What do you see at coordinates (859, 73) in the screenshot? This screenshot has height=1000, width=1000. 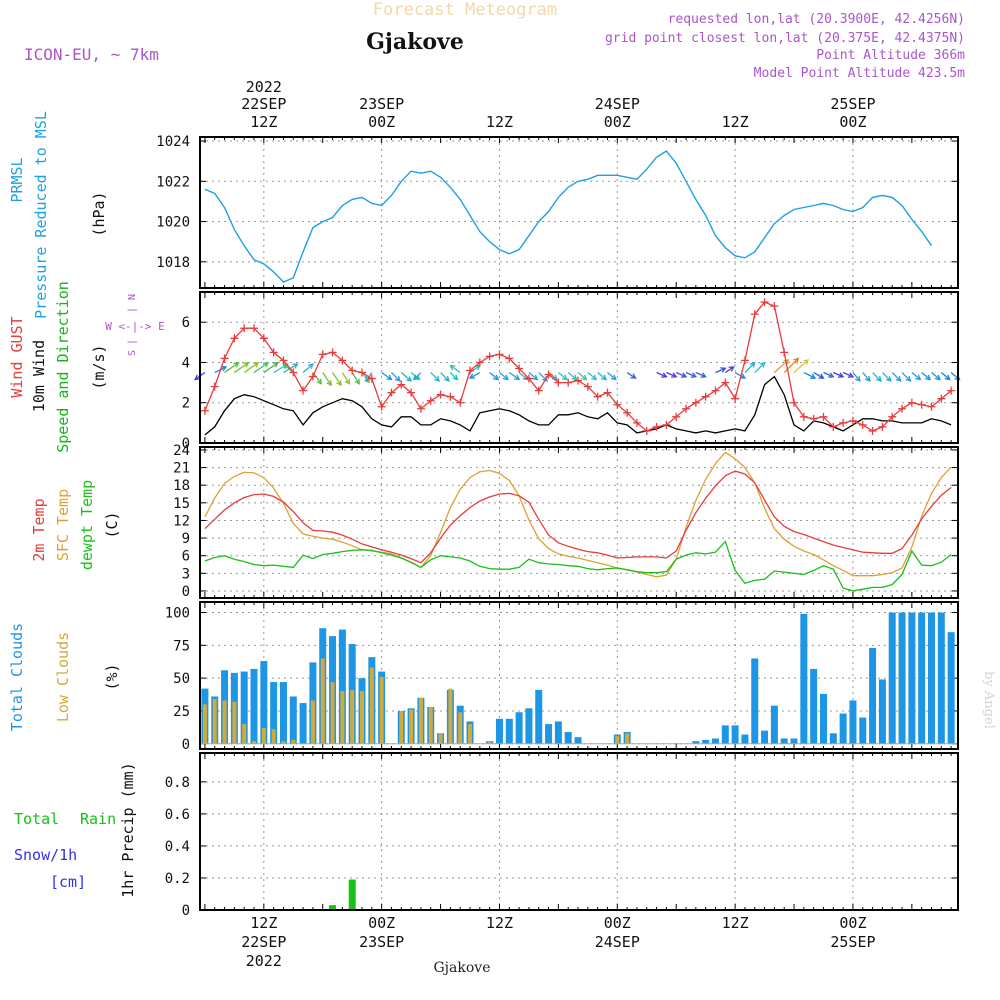 I see `header-info-line-4: Model Point Altitude 423.5m` at bounding box center [859, 73].